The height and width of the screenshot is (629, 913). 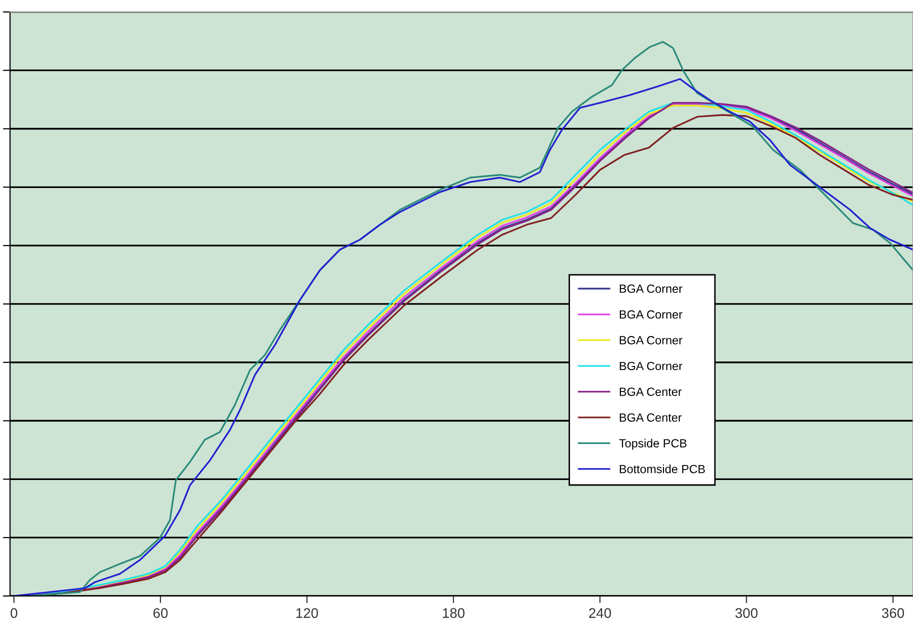 What do you see at coordinates (14, 613) in the screenshot?
I see `x-tick-label: 0` at bounding box center [14, 613].